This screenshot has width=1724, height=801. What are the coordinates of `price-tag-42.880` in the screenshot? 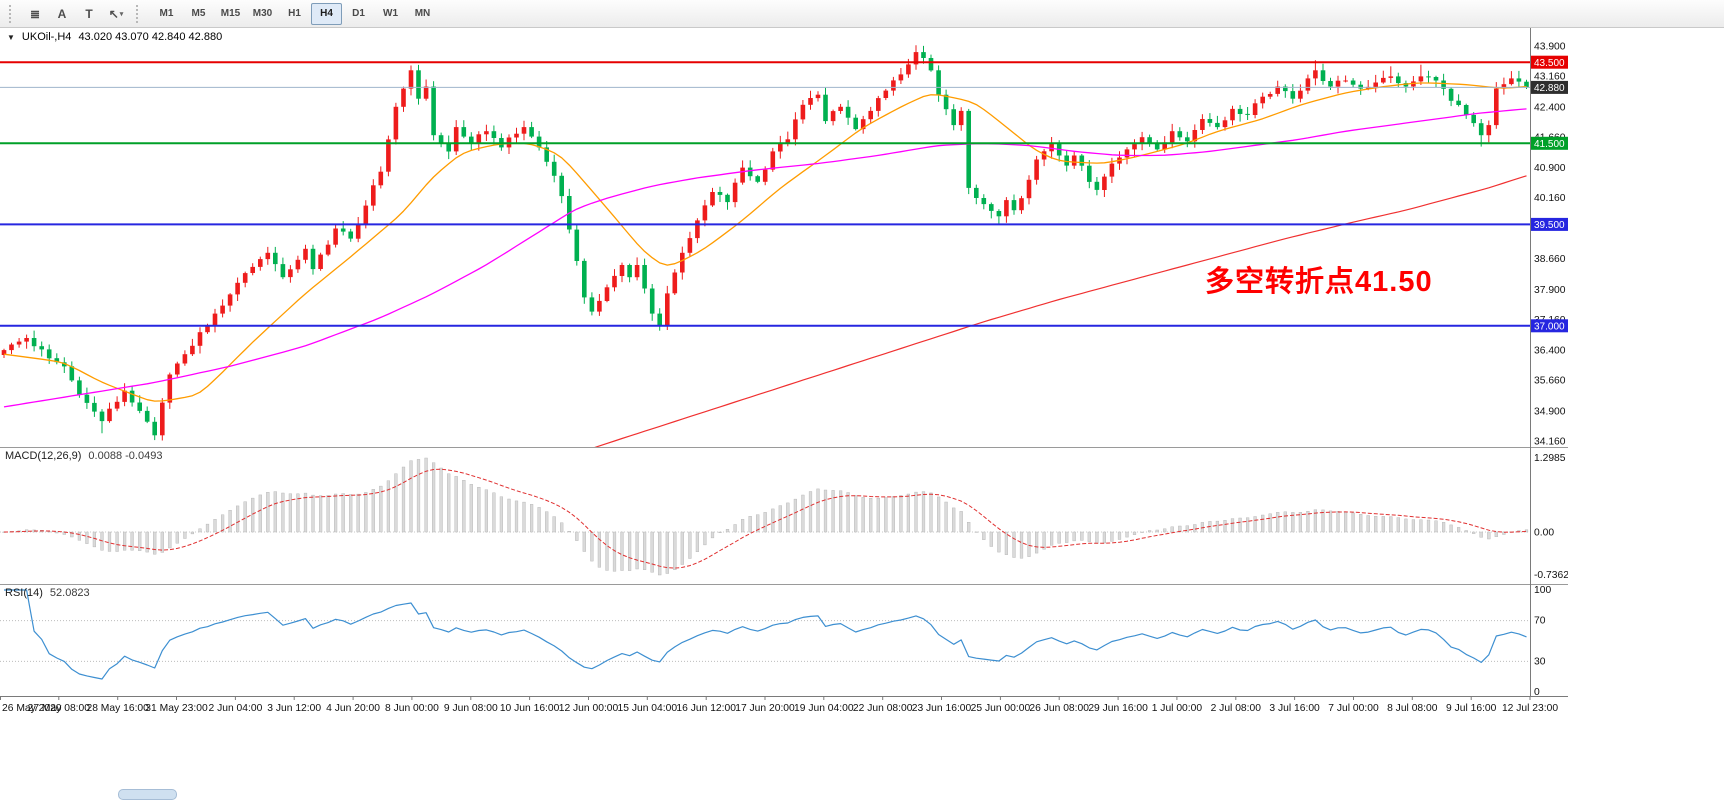 It's located at (1549, 87).